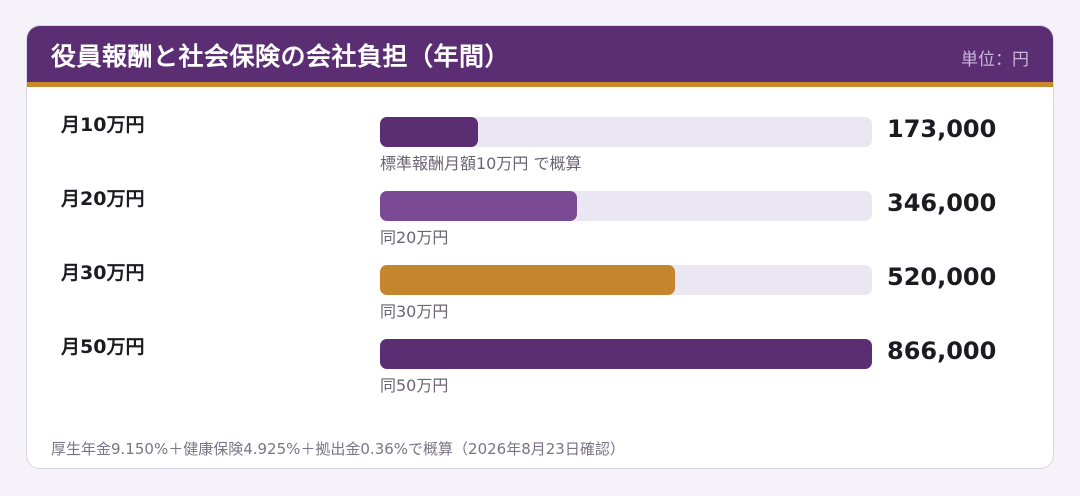 This screenshot has width=1080, height=496. What do you see at coordinates (281, 56) in the screenshot?
I see `chart-title: 役員報酬と社会保険の会社負担（年間）` at bounding box center [281, 56].